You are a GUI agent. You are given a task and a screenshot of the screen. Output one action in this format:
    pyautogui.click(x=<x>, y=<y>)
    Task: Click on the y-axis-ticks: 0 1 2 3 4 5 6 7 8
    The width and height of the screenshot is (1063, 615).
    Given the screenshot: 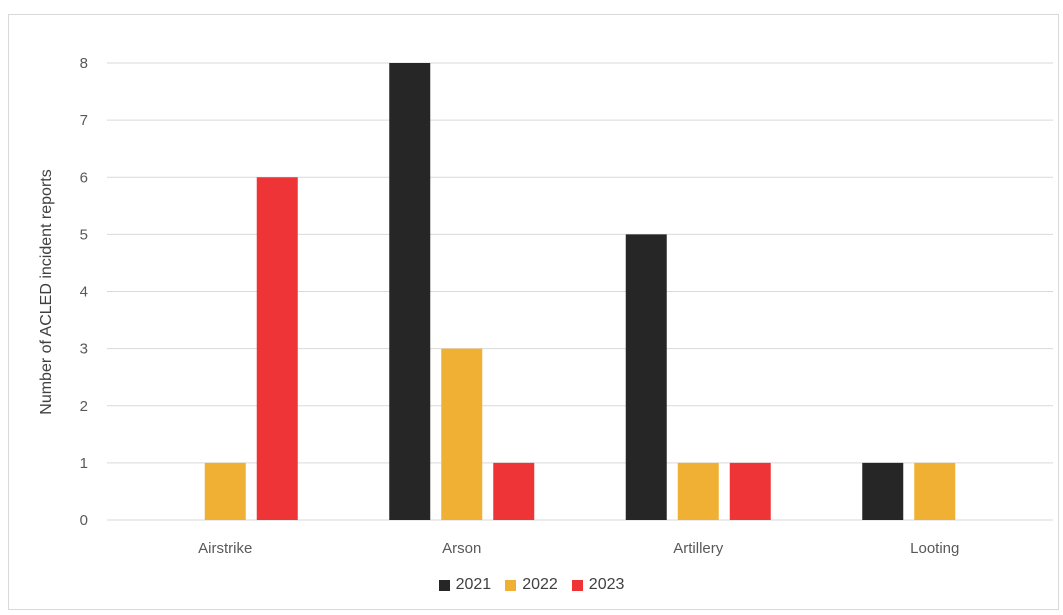 What is the action you would take?
    pyautogui.click(x=84, y=292)
    